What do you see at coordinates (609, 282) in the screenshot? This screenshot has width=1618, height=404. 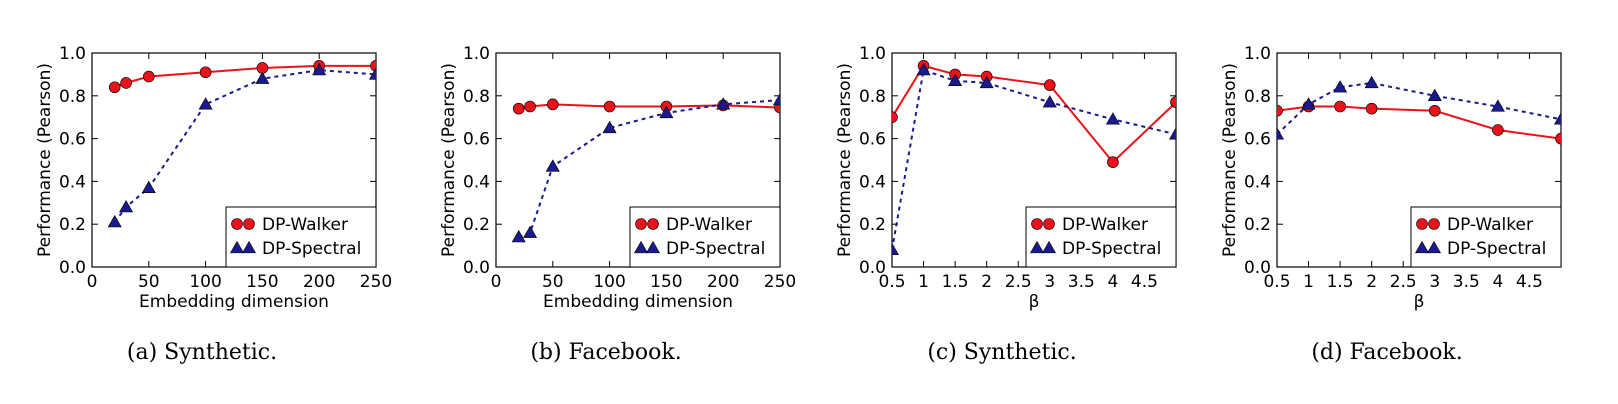 I see `x-tick-label-b-2: 100` at bounding box center [609, 282].